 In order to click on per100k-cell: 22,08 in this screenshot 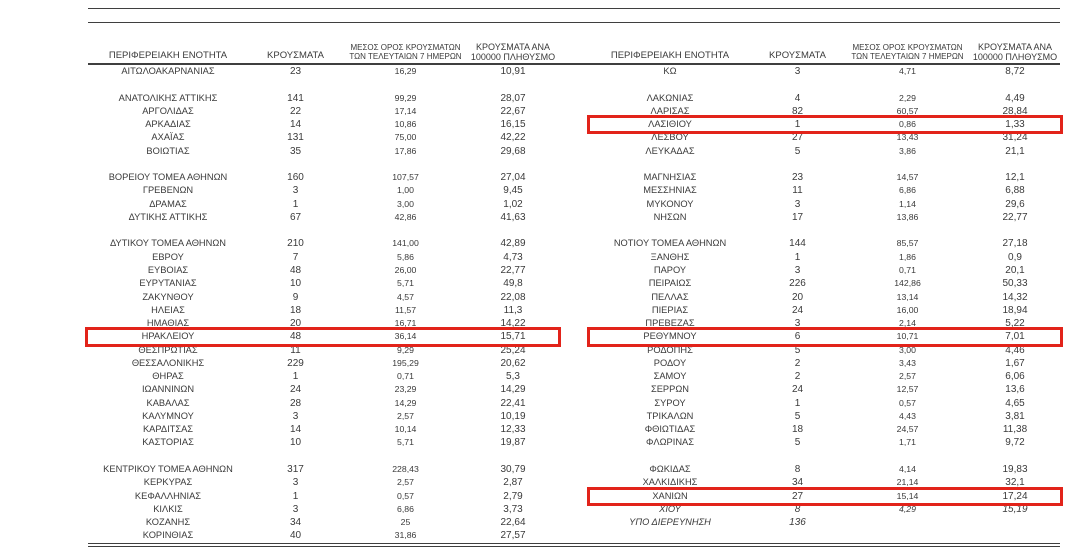, I will do `click(513, 297)`.